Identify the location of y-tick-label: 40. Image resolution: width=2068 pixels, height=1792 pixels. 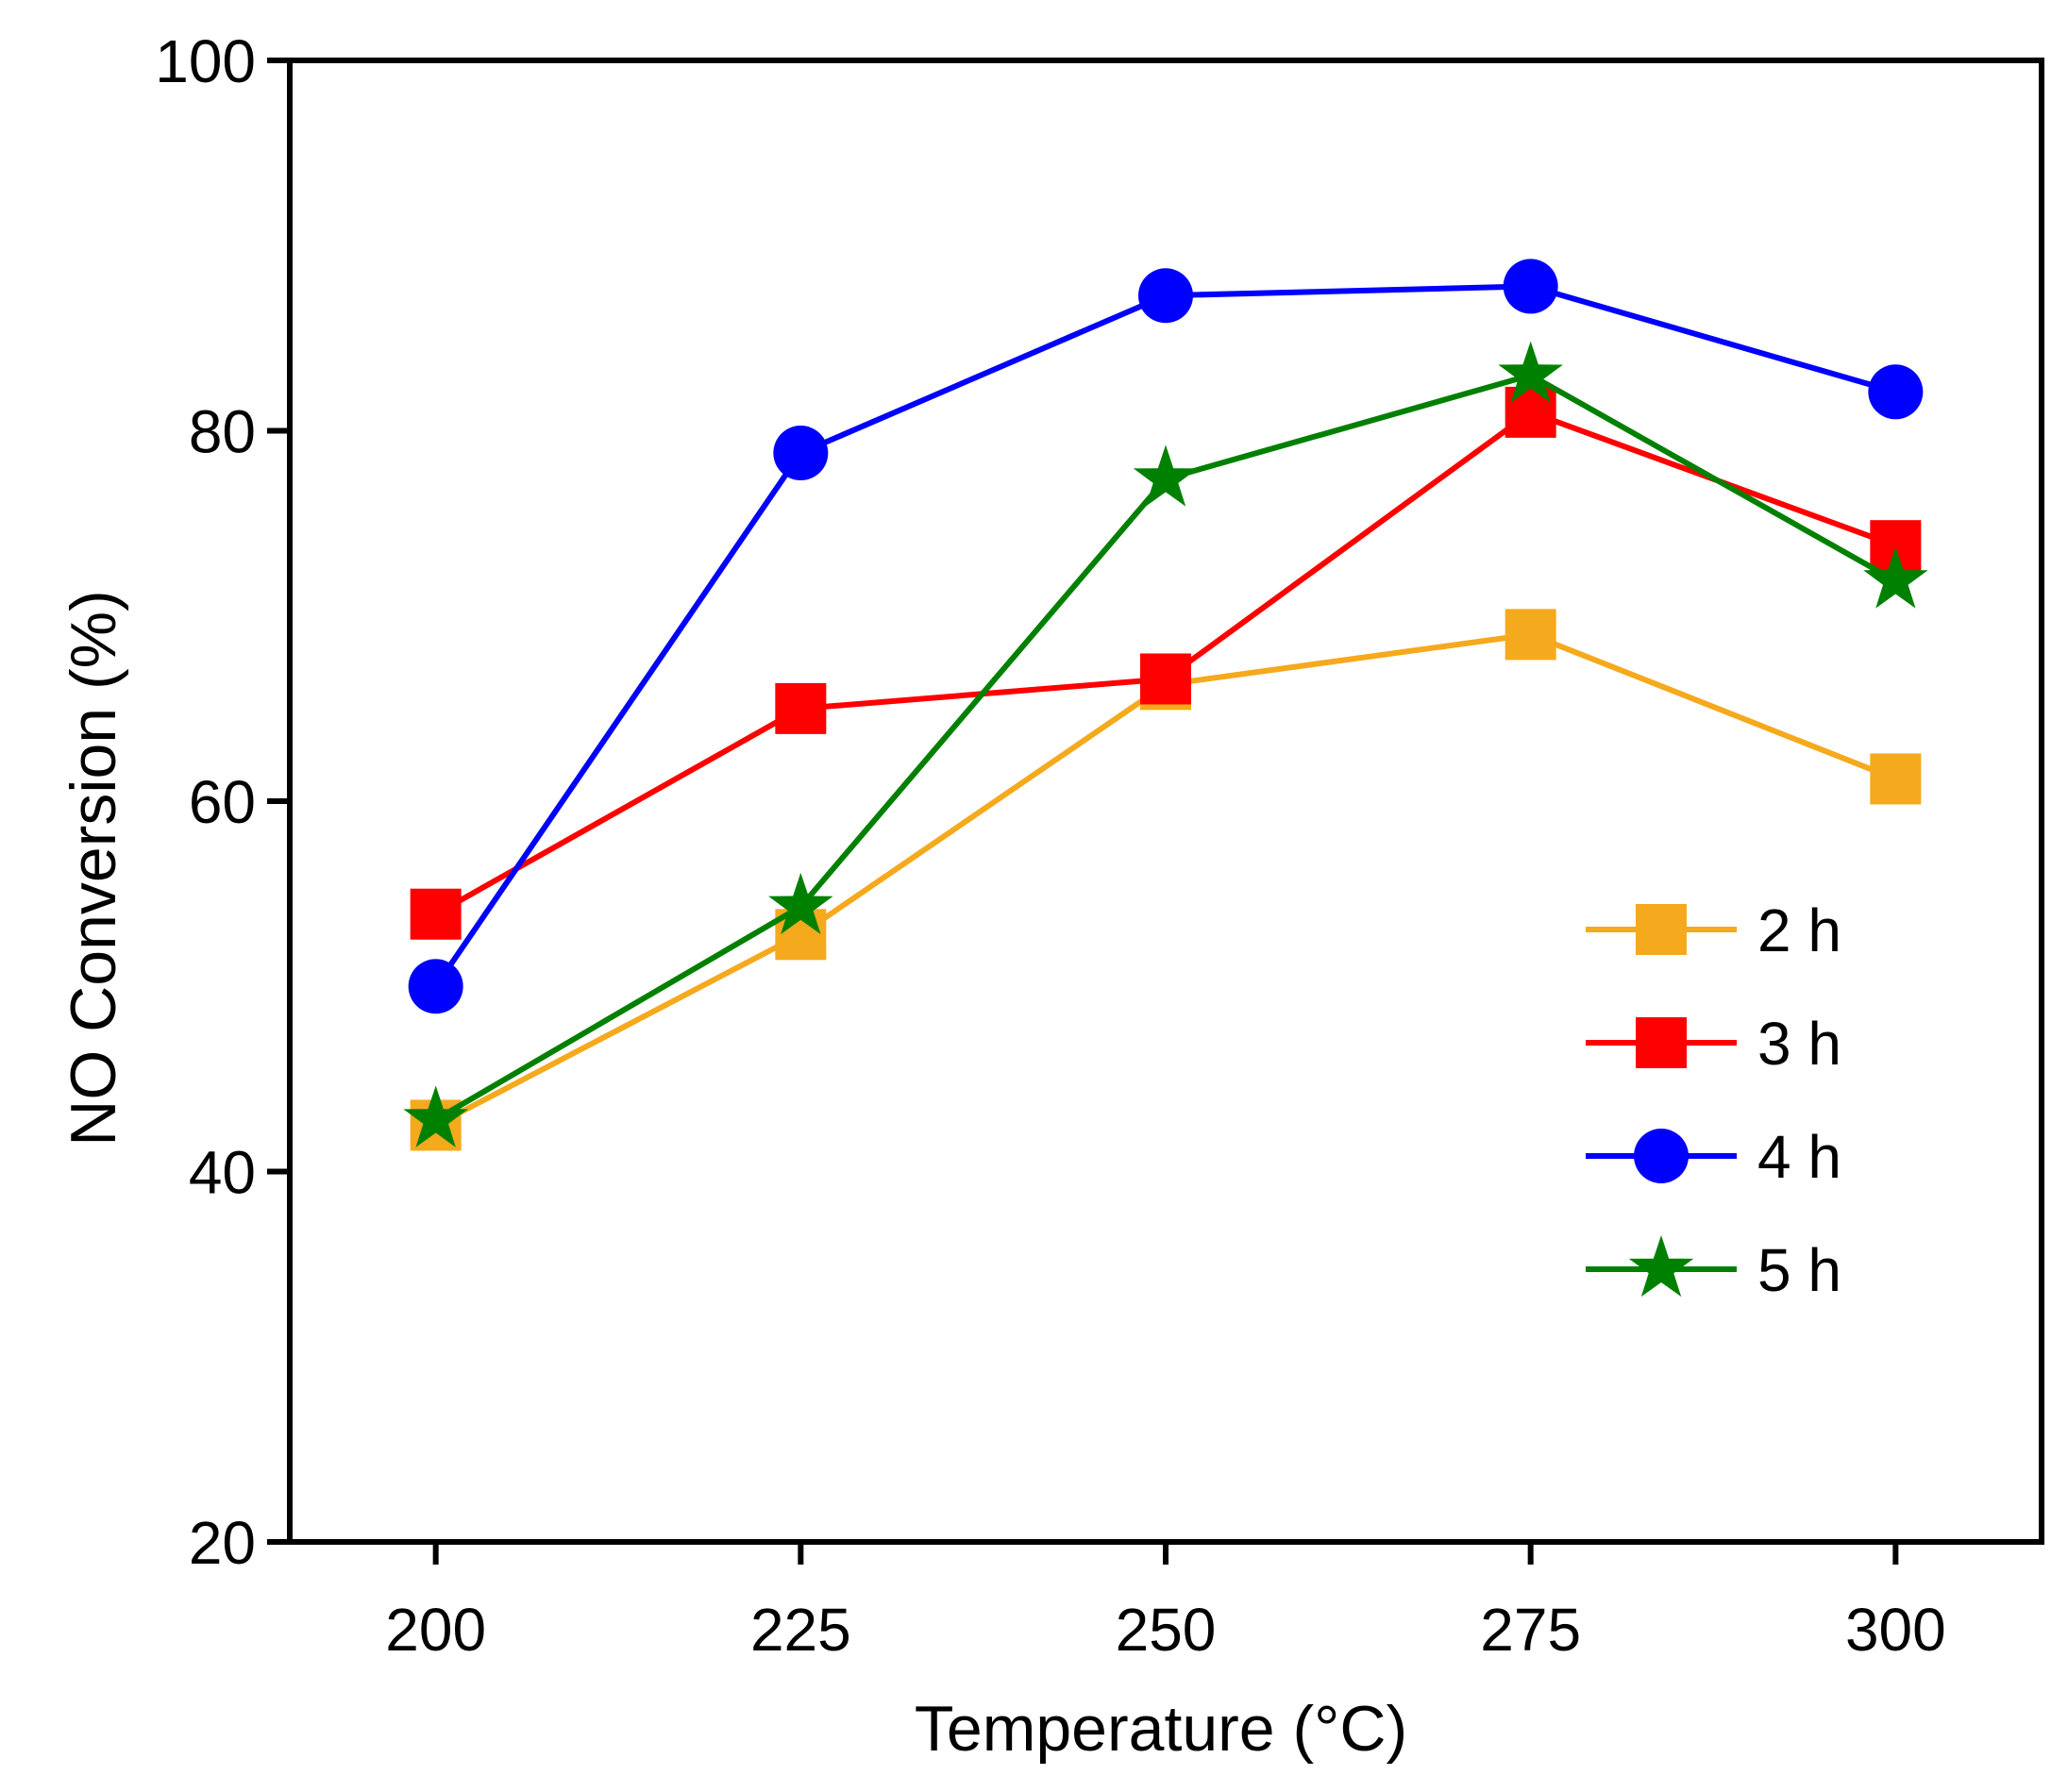
(222, 1173).